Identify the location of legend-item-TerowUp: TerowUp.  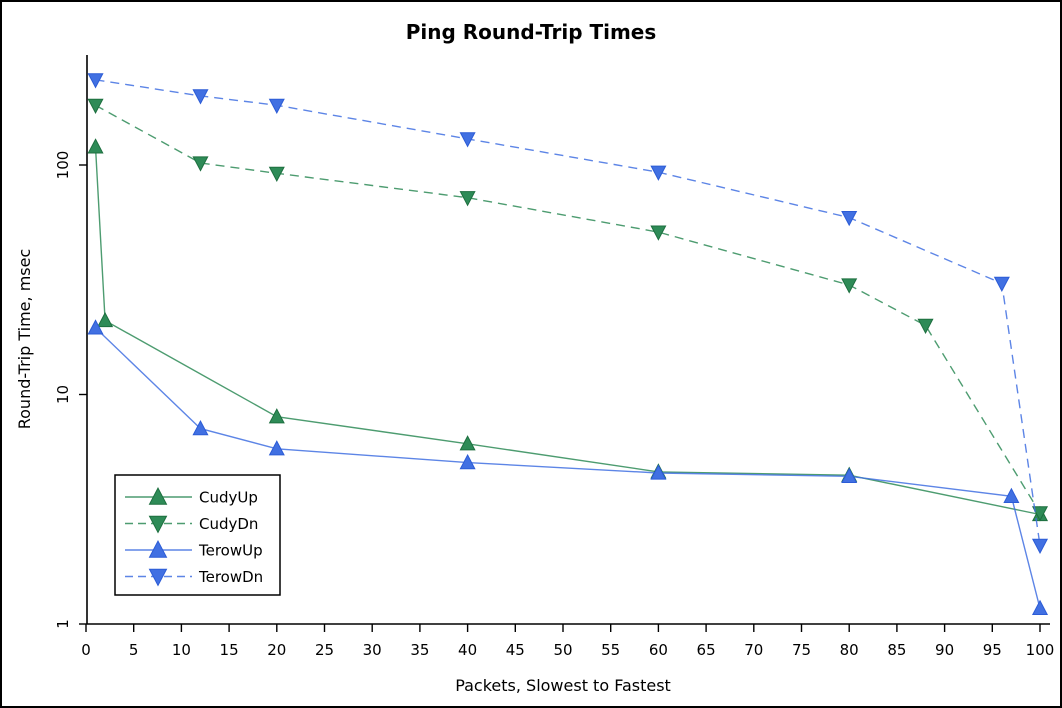
(194, 550).